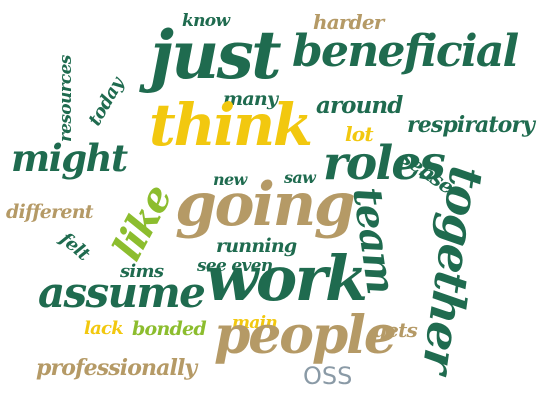 This screenshot has width=547, height=405. I want to click on word-running: running, so click(256, 246).